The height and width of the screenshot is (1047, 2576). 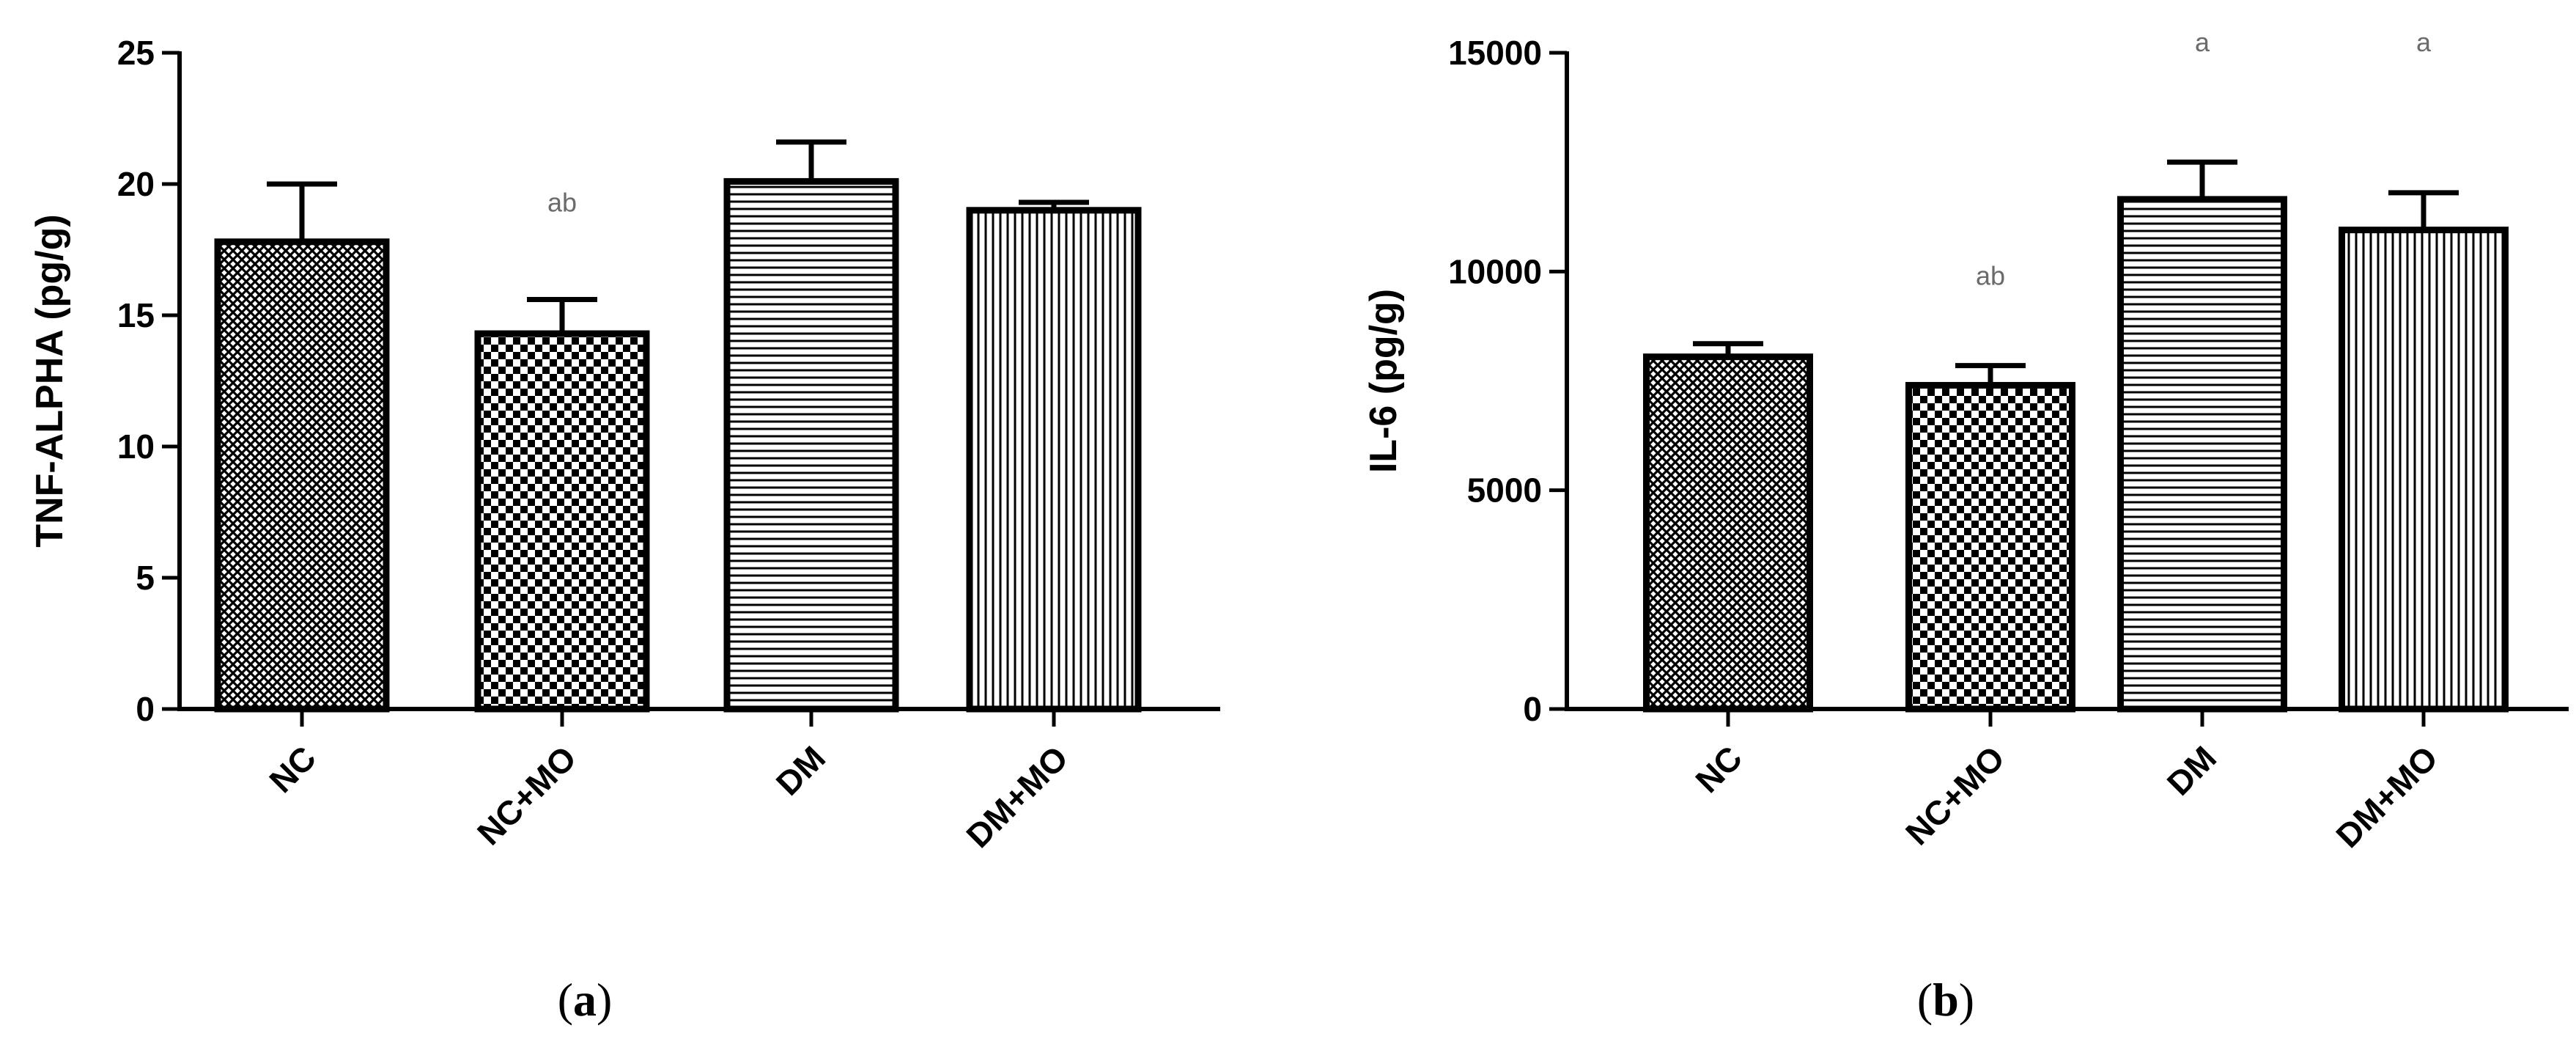 What do you see at coordinates (1383, 381) in the screenshot?
I see `y-axis-title: IL-6 (pg/g)` at bounding box center [1383, 381].